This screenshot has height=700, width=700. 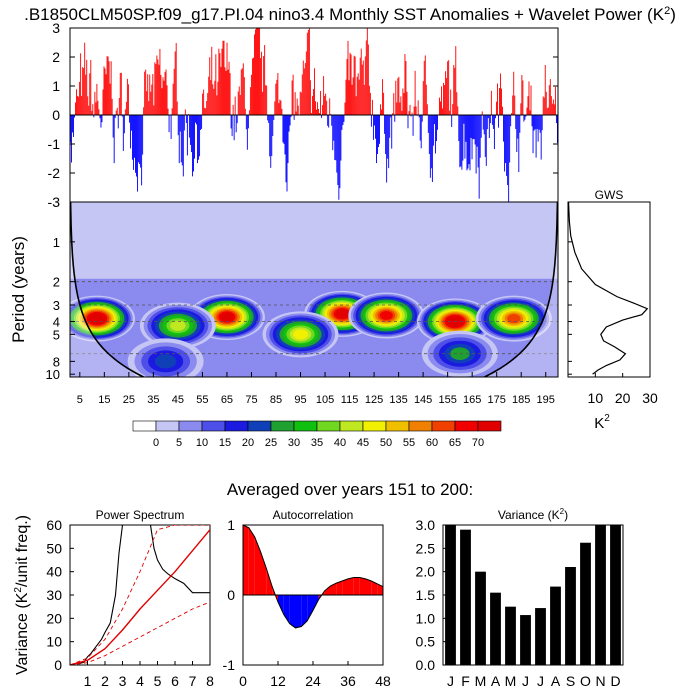 What do you see at coordinates (276, 400) in the screenshot?
I see `x-tick-label: 85` at bounding box center [276, 400].